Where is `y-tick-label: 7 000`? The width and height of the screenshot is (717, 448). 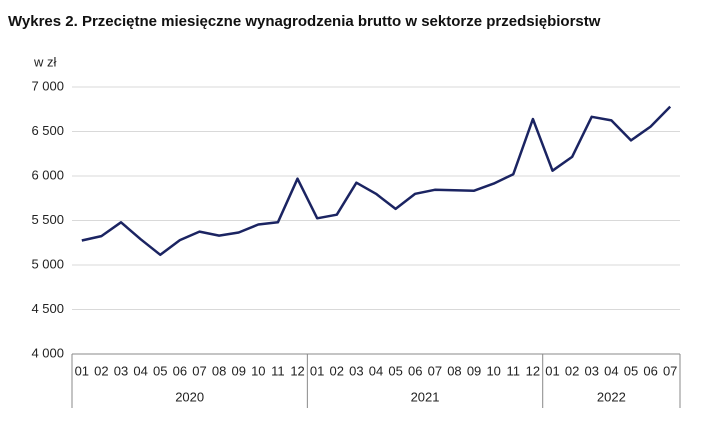
y-tick-label: 7 000 is located at coordinates (47, 85).